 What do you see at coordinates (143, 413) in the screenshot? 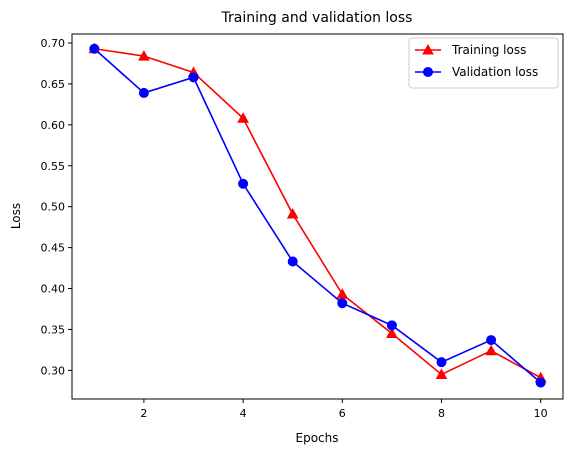
I see `x-tick-label: 2` at bounding box center [143, 413].